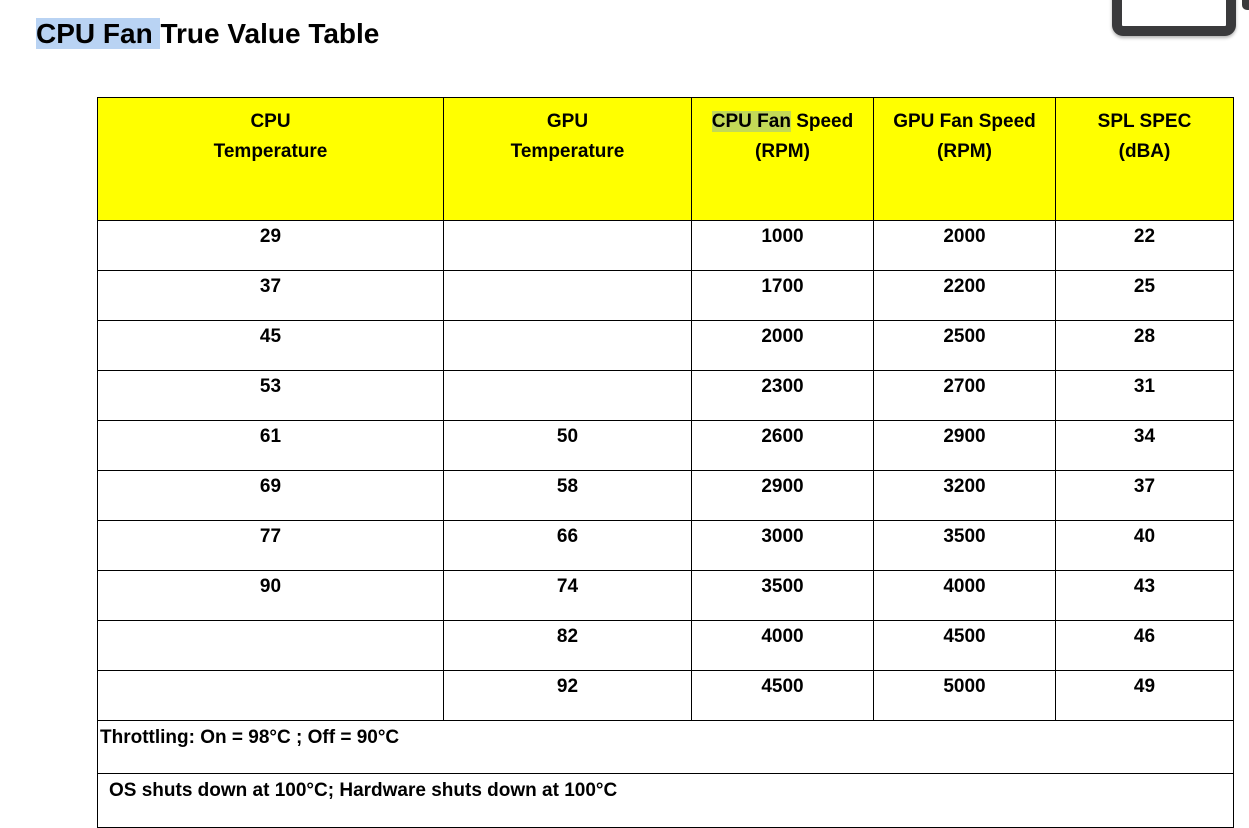 This screenshot has height=828, width=1249. What do you see at coordinates (782, 445) in the screenshot?
I see `table-cell: 2600` at bounding box center [782, 445].